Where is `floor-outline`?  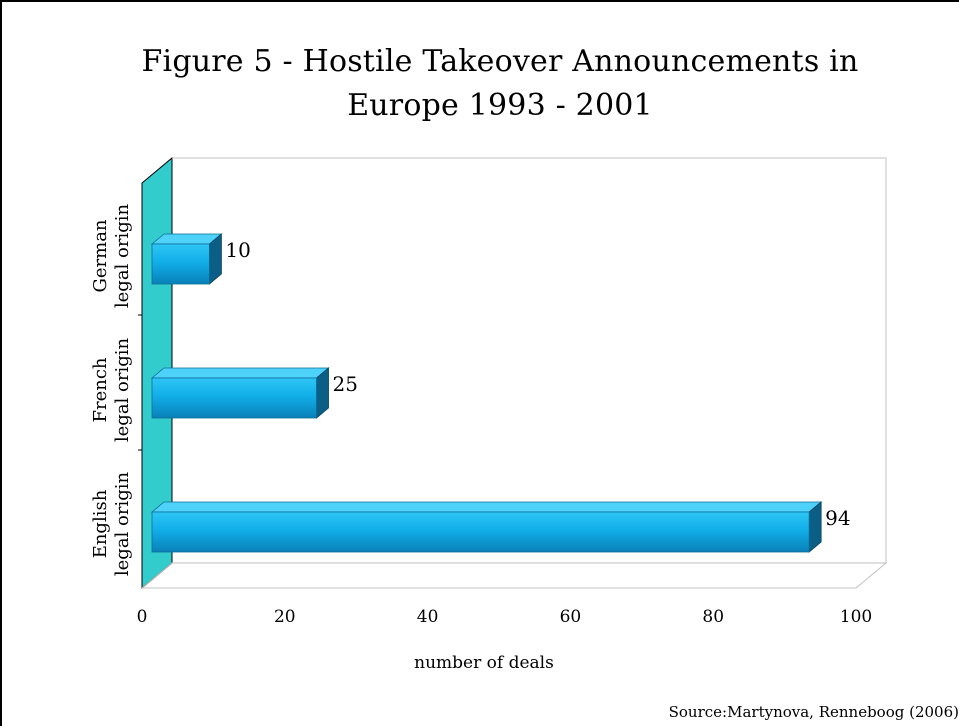
floor-outline is located at coordinates (514, 575).